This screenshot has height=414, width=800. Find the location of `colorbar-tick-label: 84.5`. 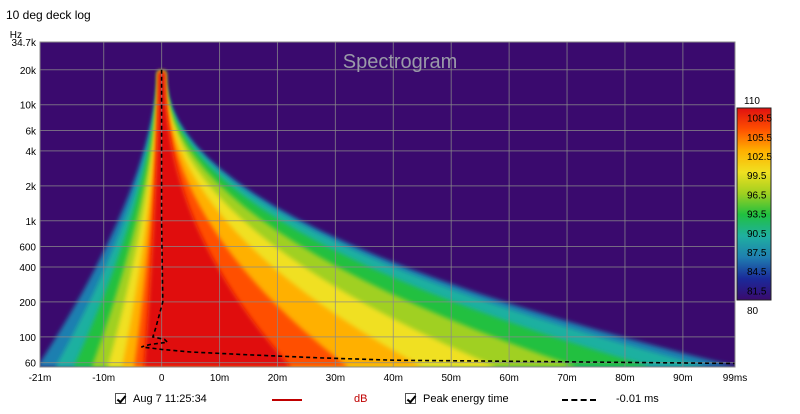

colorbar-tick-label: 84.5 is located at coordinates (757, 272).